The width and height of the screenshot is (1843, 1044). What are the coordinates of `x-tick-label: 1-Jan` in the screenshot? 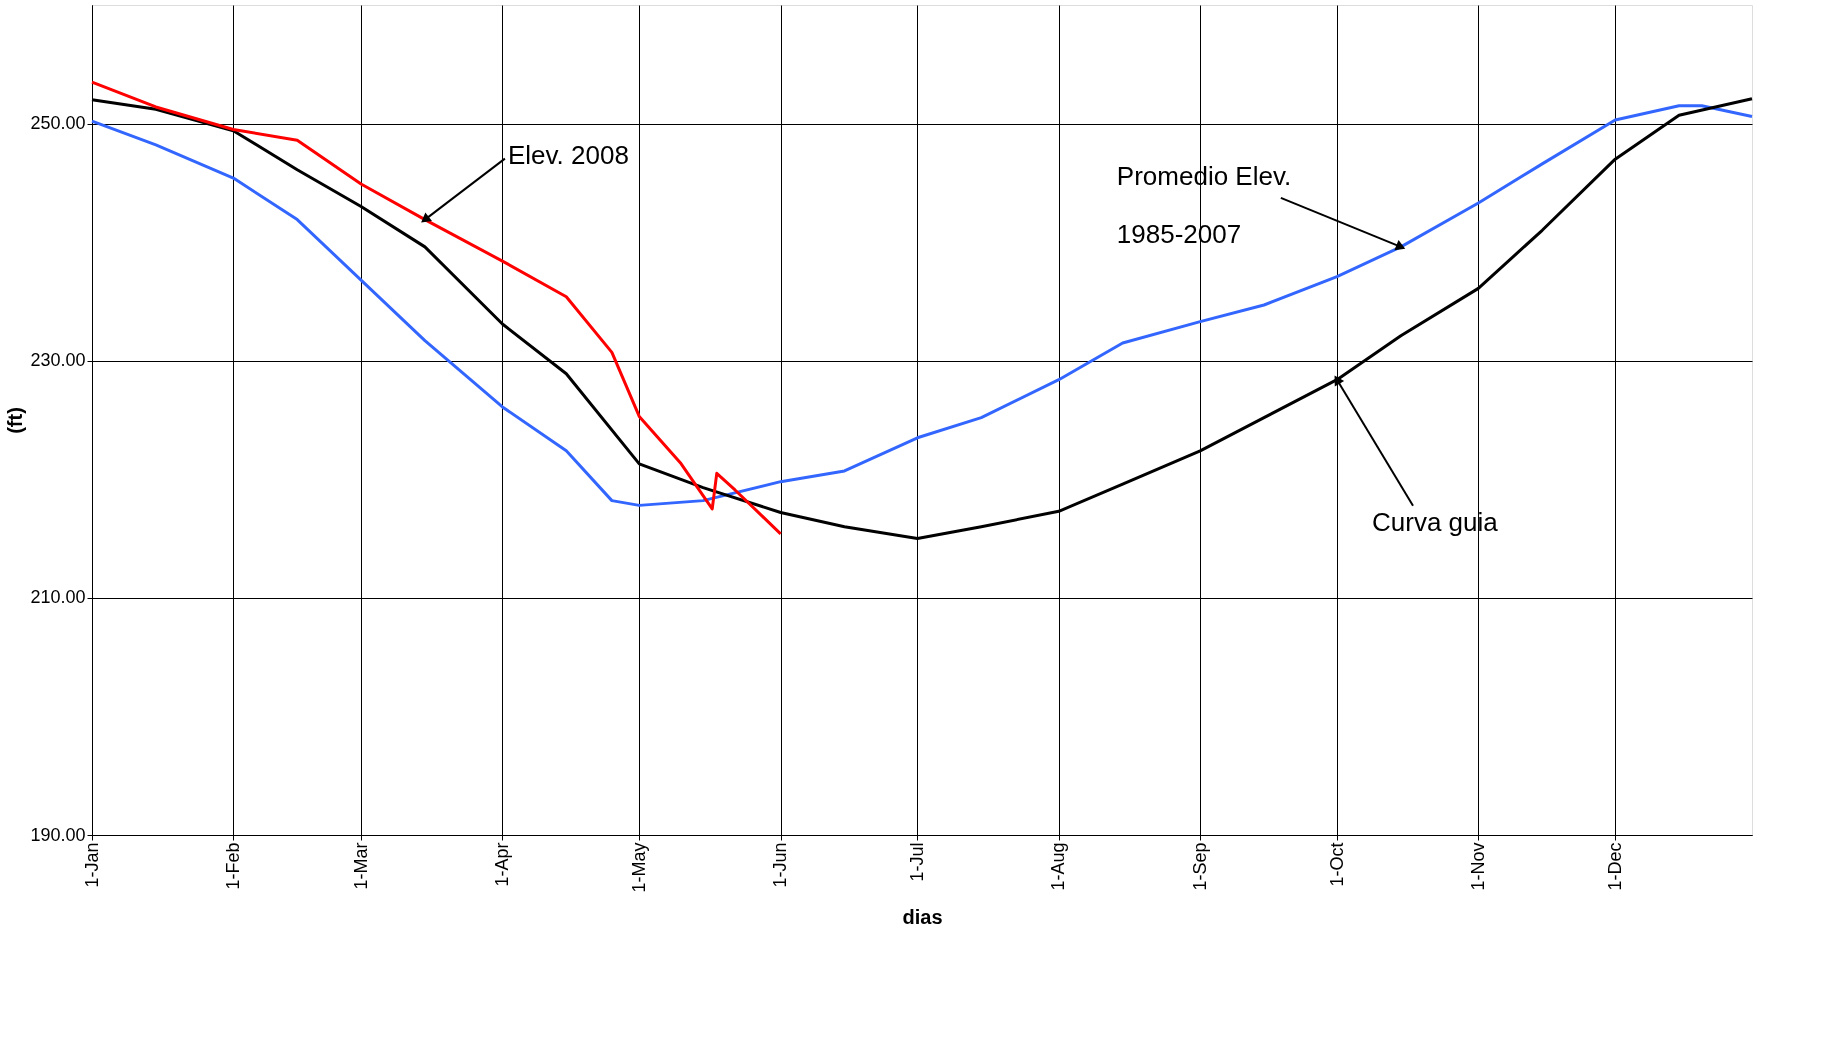 It's located at (91, 865).